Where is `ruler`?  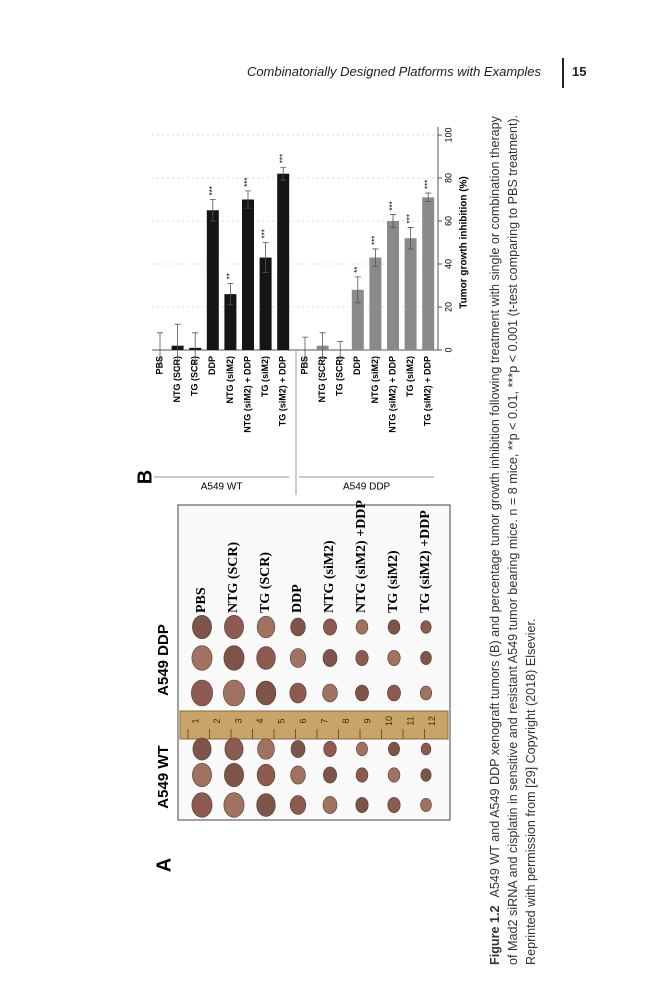
ruler is located at coordinates (314, 725).